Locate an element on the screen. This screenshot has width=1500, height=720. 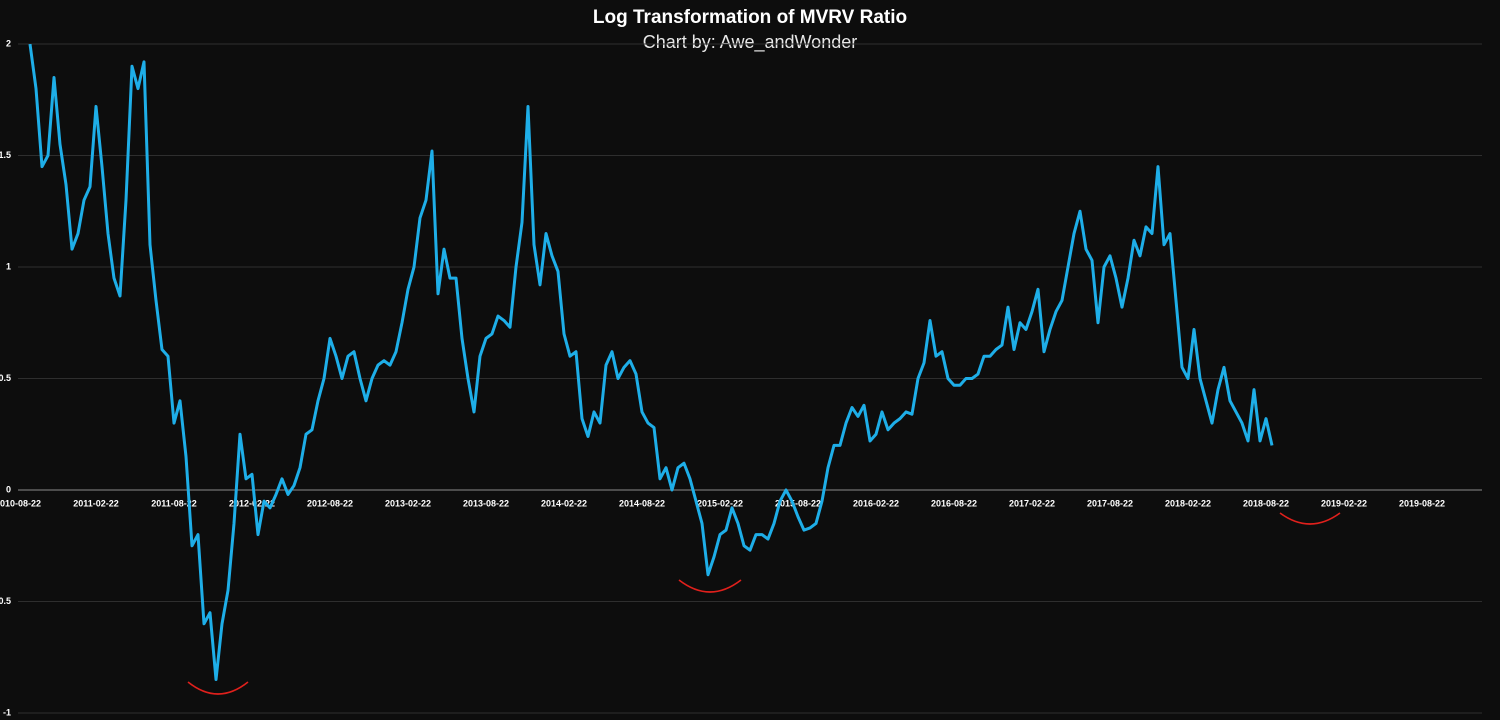
x-tick-label: 2014-02-22 is located at coordinates (564, 503).